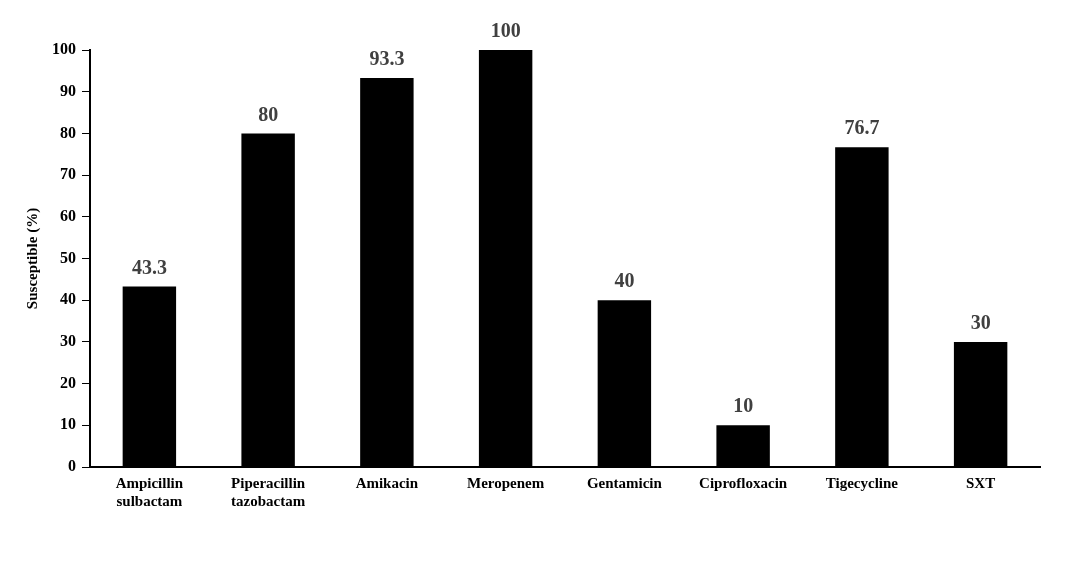  I want to click on data-label: 80, so click(268, 113).